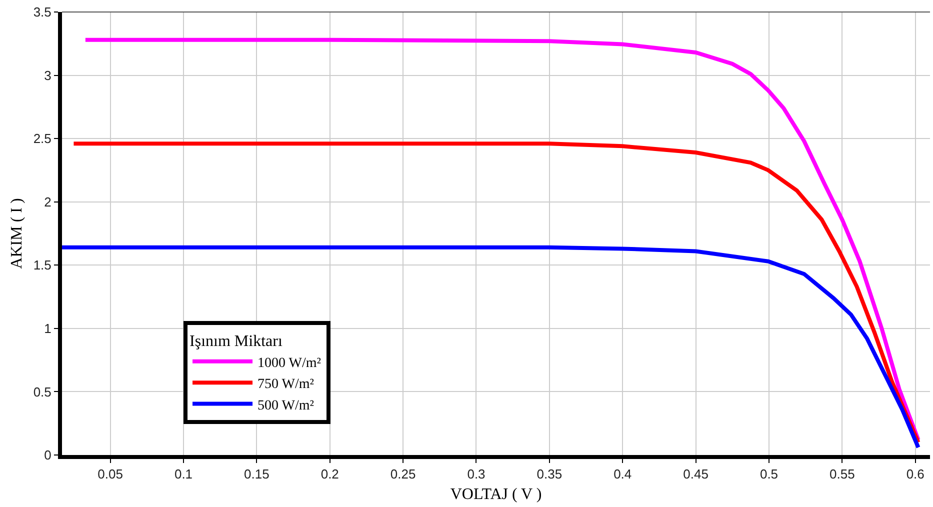  I want to click on y-tick-label: 0, so click(48, 455).